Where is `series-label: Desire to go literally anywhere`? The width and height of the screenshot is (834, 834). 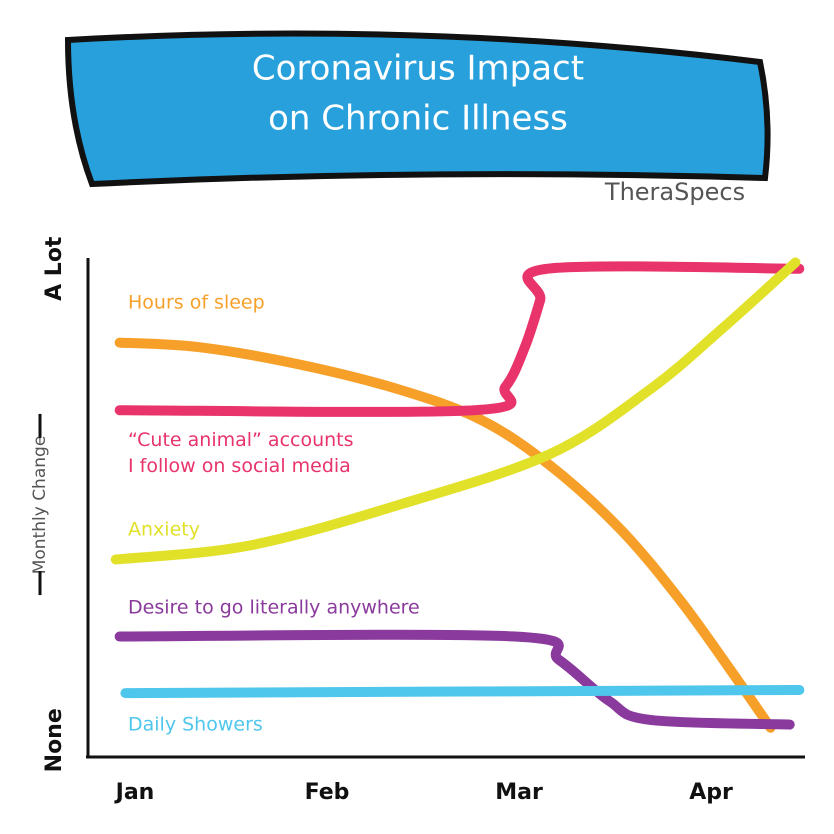 series-label: Desire to go literally anywhere is located at coordinates (274, 608).